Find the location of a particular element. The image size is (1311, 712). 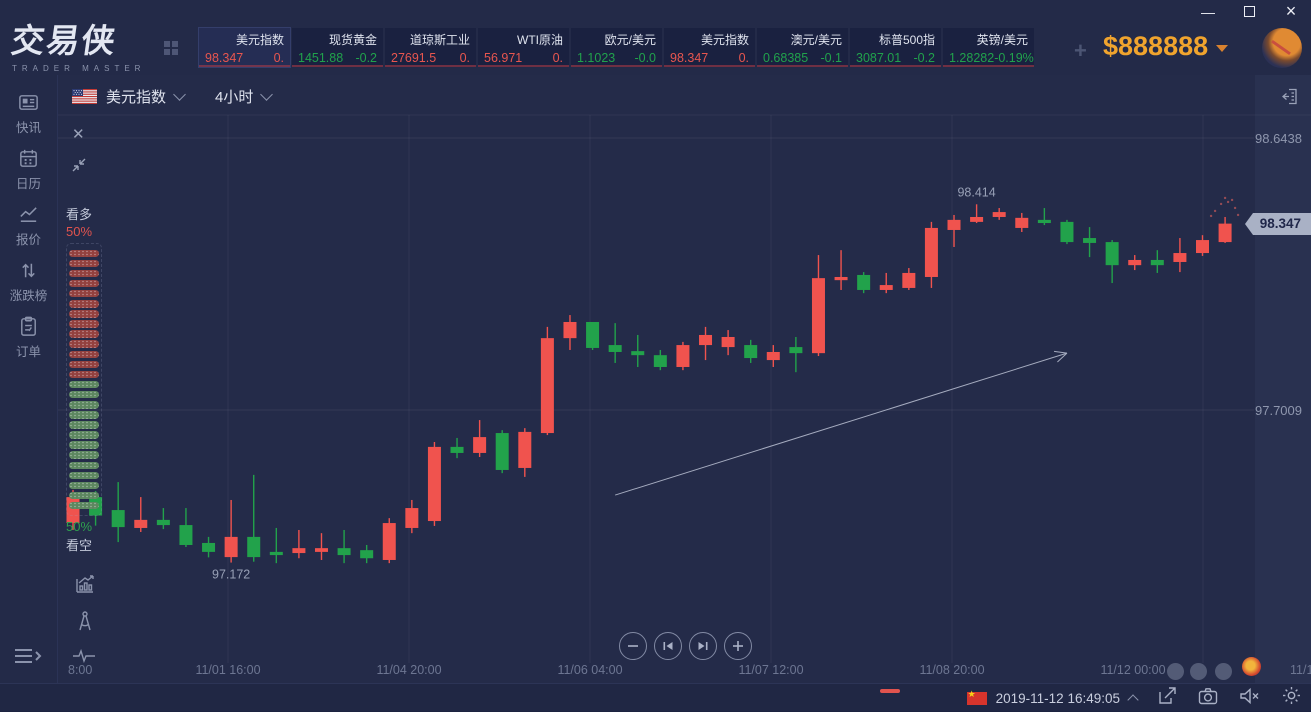

chevron-up-icon is located at coordinates (1133, 699).